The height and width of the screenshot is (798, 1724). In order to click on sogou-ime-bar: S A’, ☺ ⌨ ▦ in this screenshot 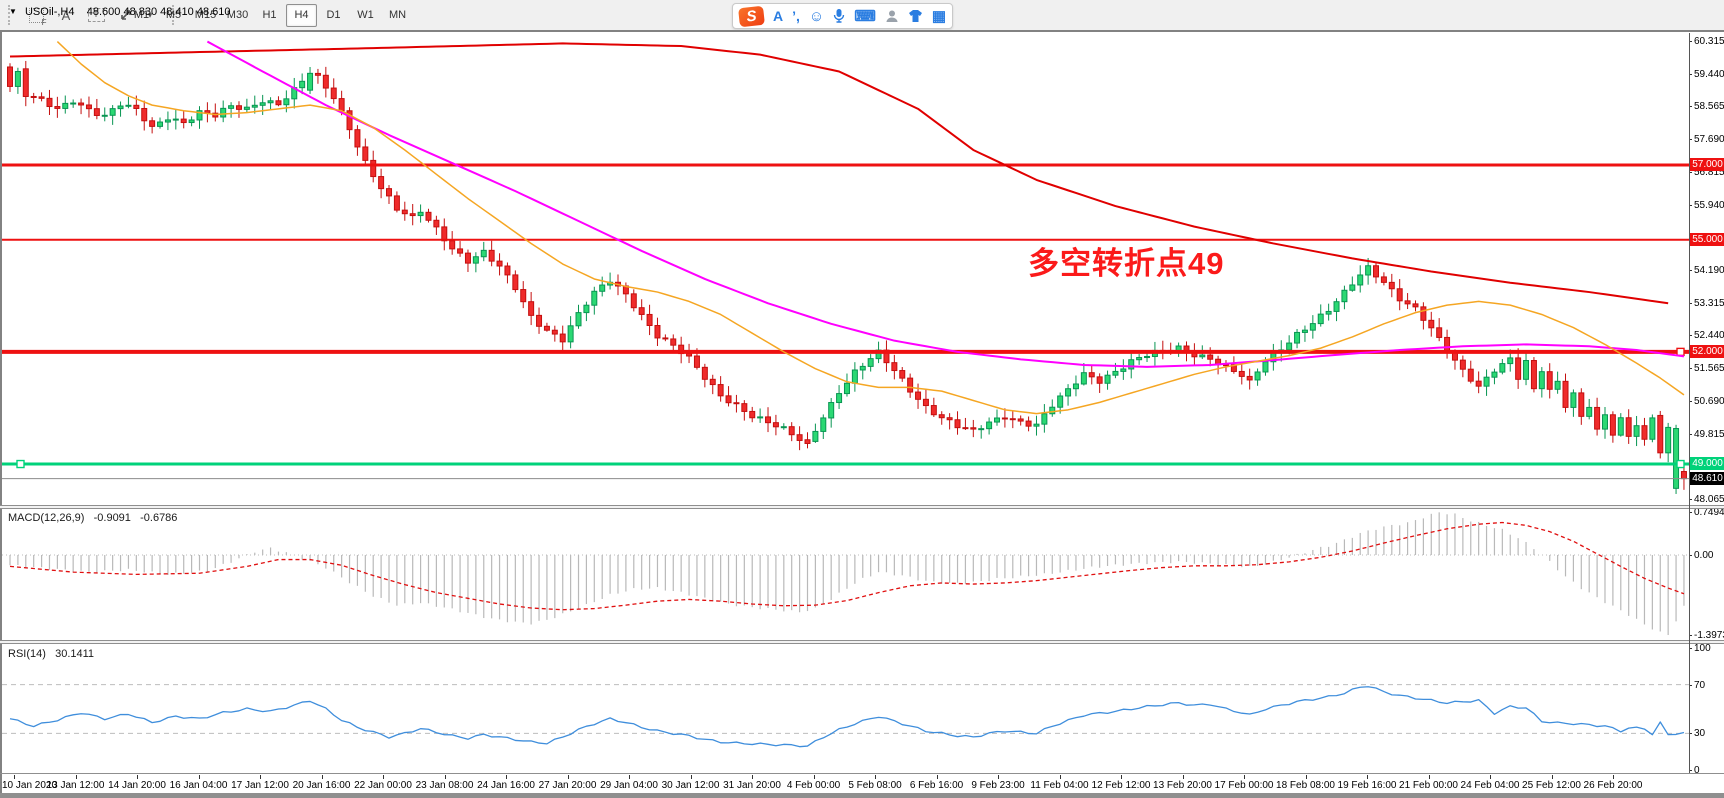, I will do `click(843, 16)`.